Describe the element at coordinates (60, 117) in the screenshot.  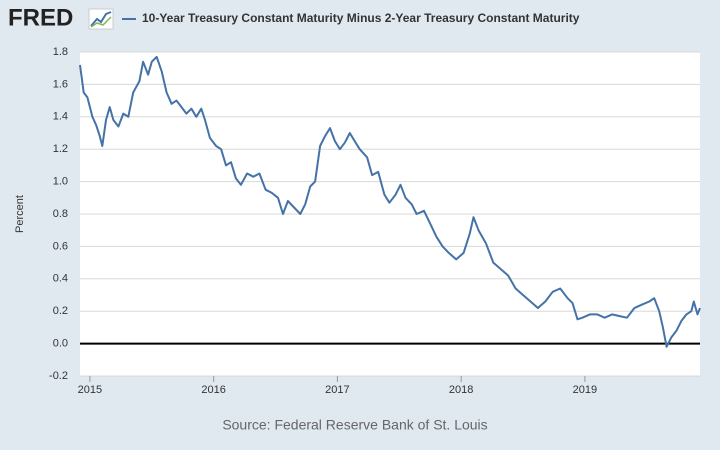
I see `y-tick-label: 1.4` at that location.